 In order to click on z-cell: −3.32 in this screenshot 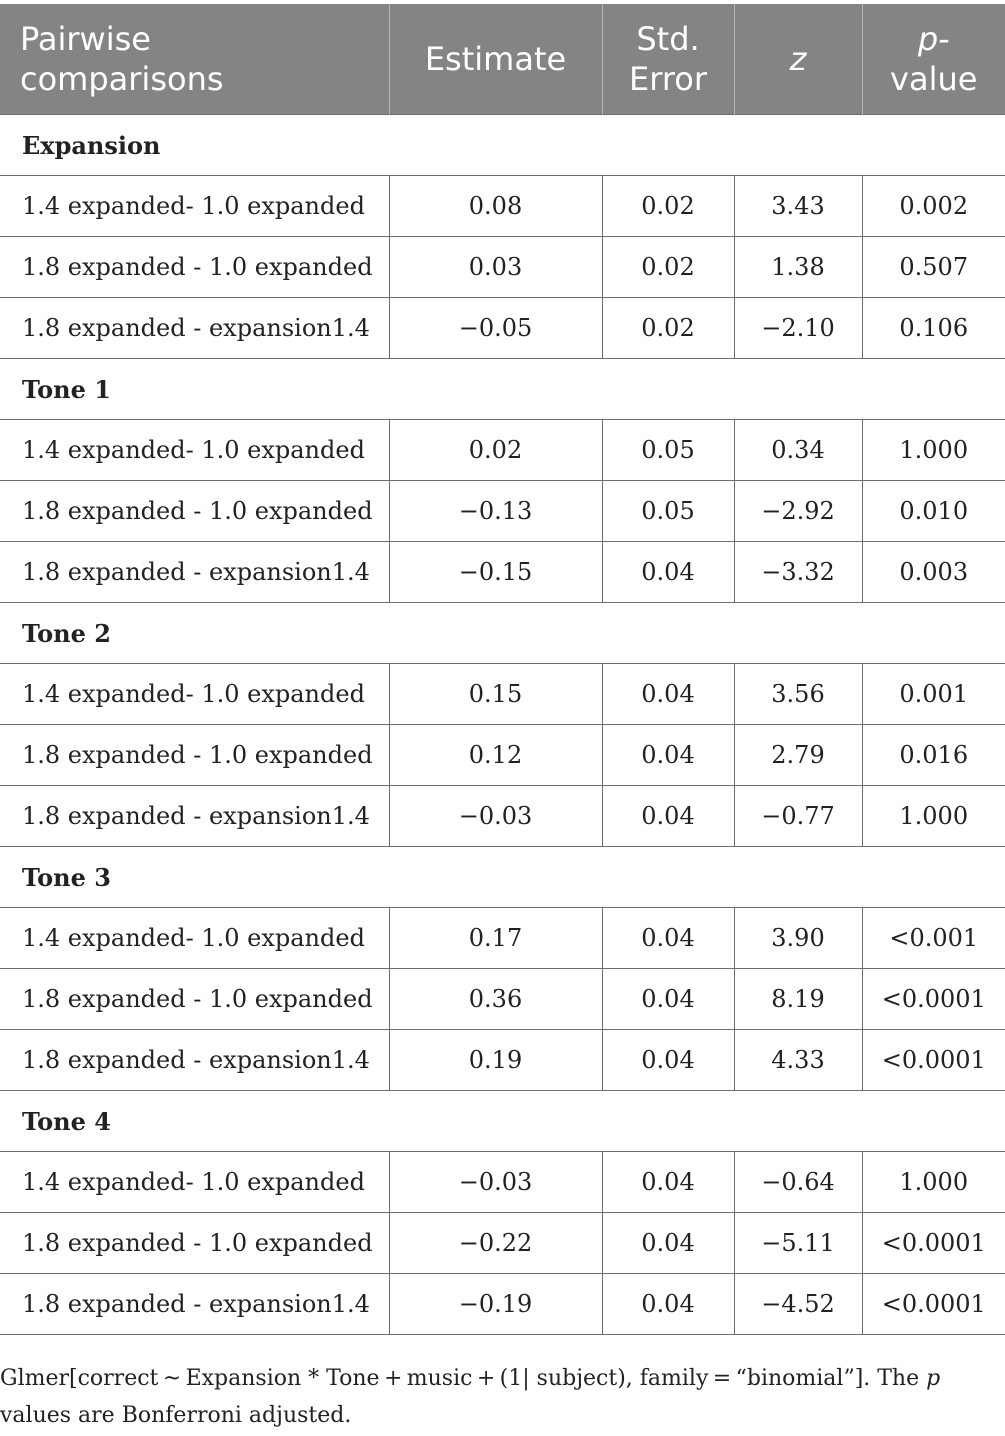, I will do `click(797, 572)`.